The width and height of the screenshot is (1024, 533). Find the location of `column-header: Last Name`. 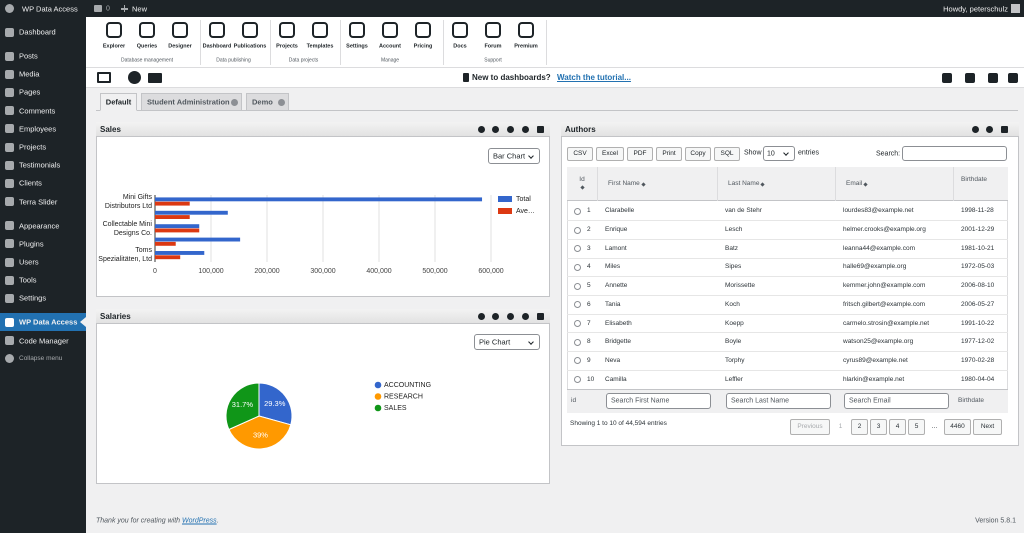

column-header: Last Name is located at coordinates (744, 183).